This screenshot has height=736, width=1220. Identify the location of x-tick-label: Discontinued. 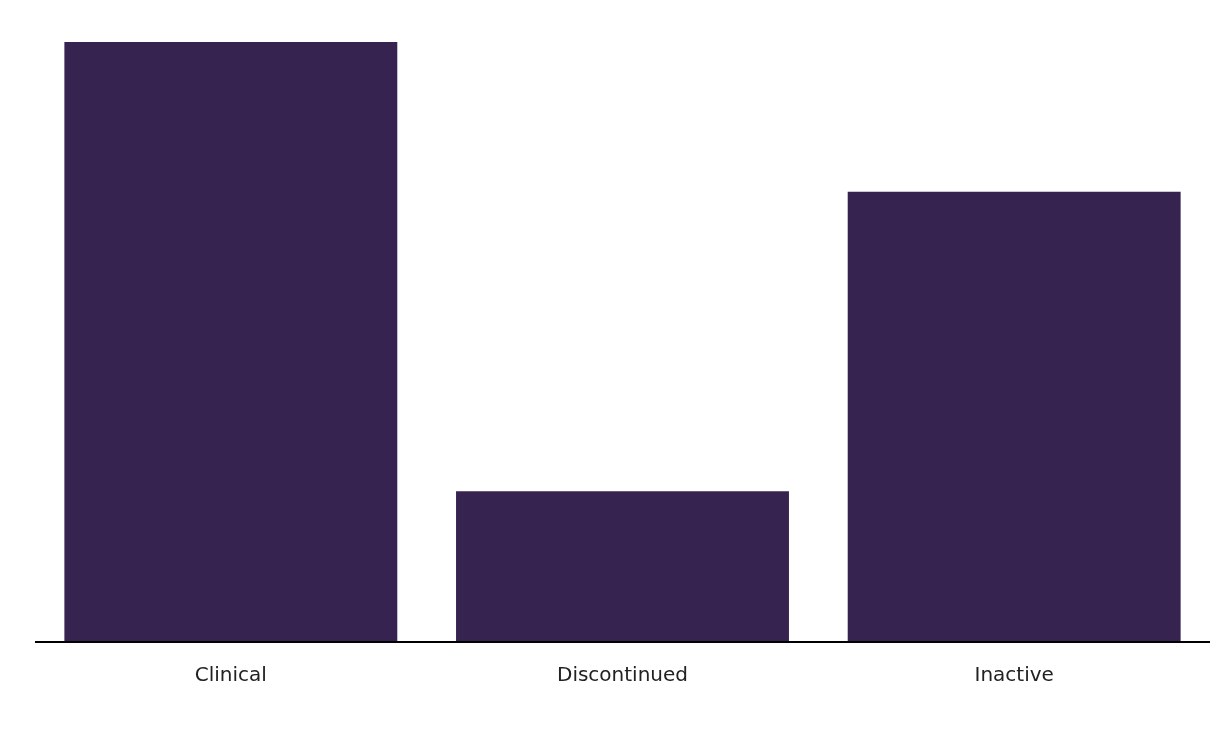
(622, 673).